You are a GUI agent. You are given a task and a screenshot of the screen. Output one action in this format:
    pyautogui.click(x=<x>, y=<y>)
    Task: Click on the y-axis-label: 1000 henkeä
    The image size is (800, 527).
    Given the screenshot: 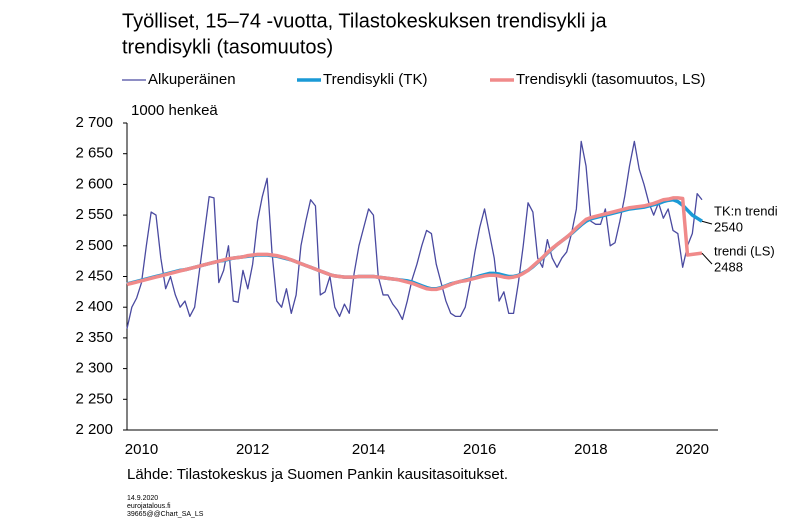 What is the action you would take?
    pyautogui.click(x=174, y=110)
    